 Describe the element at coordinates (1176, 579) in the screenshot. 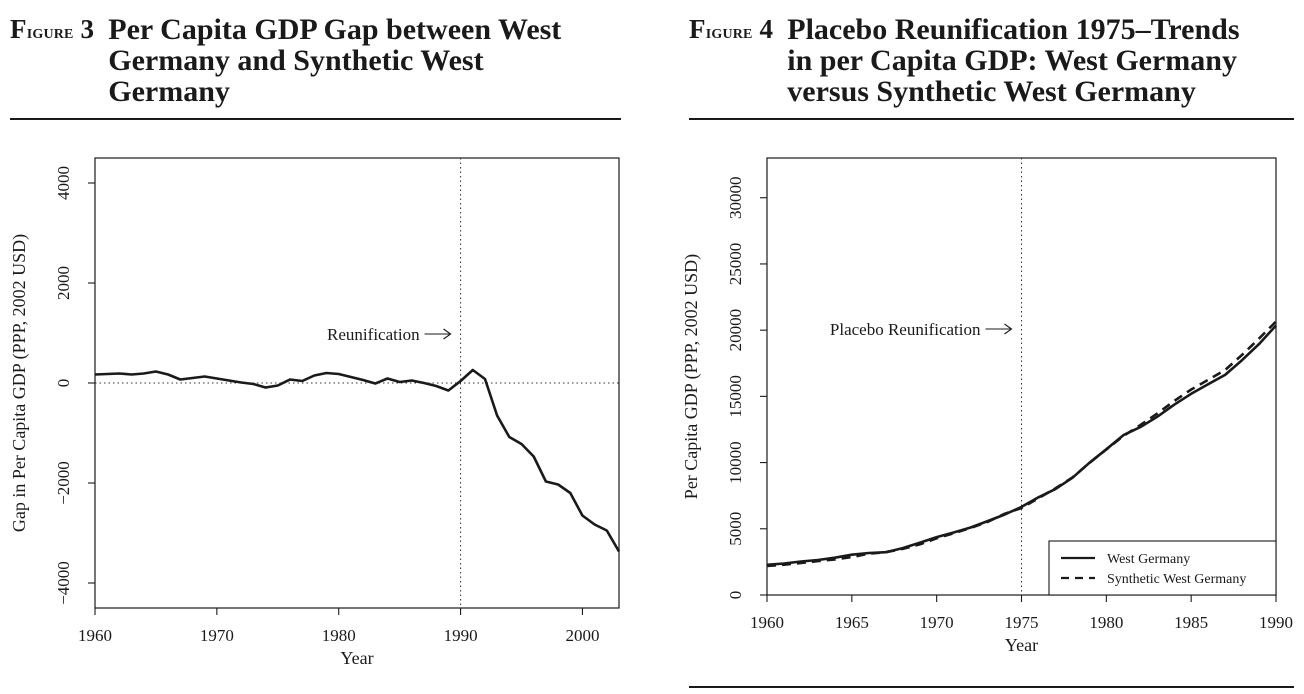

I see `fig4-legend-entry: Synthetic West Germany` at that location.